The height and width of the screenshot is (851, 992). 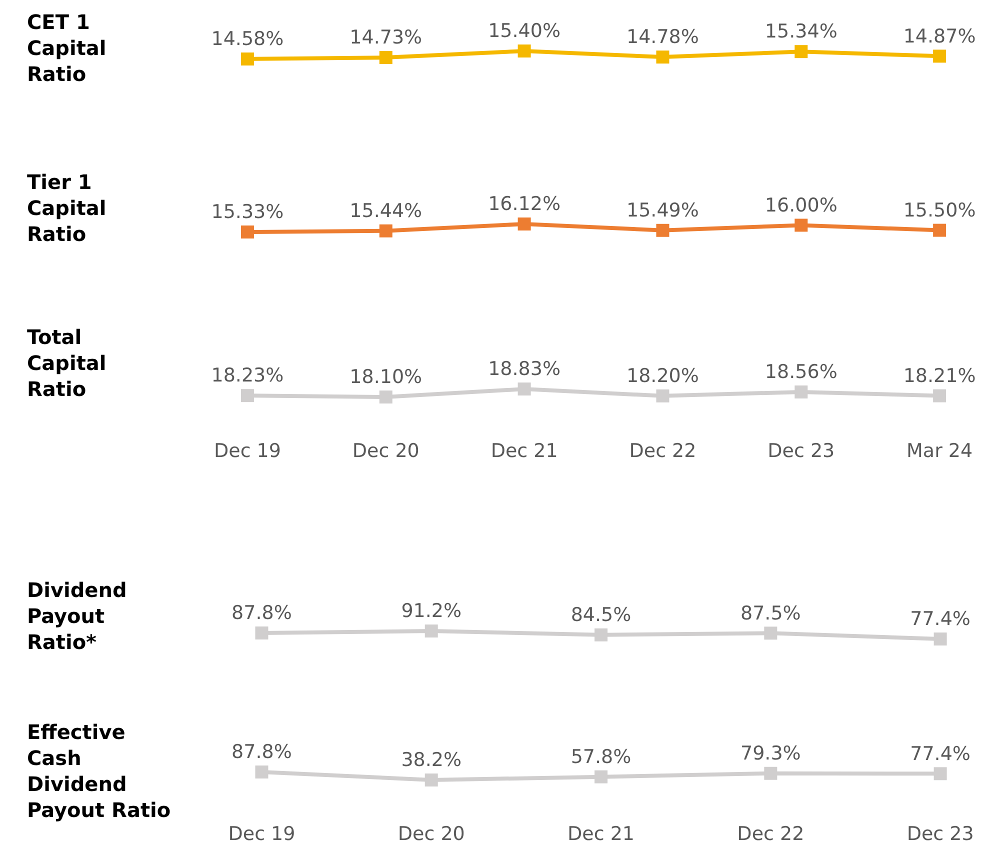 I want to click on data-label: 15.33%, so click(x=247, y=212).